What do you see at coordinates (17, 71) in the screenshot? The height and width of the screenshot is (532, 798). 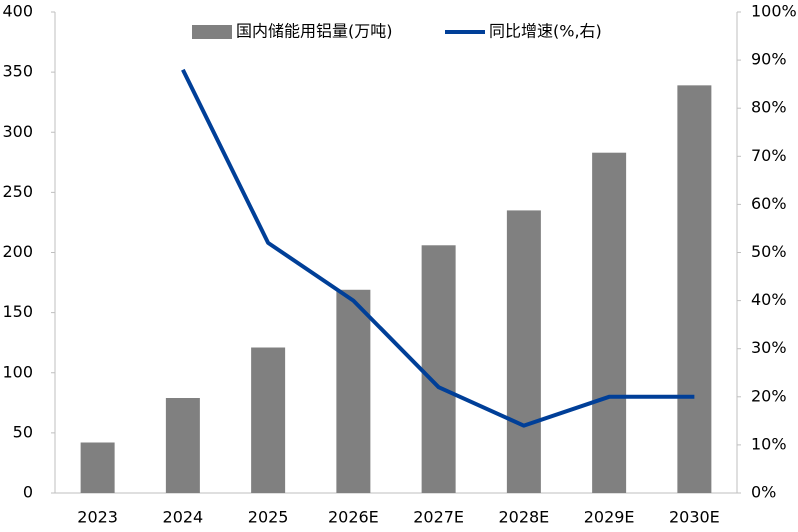 I see `y-tick-label: 350` at bounding box center [17, 71].